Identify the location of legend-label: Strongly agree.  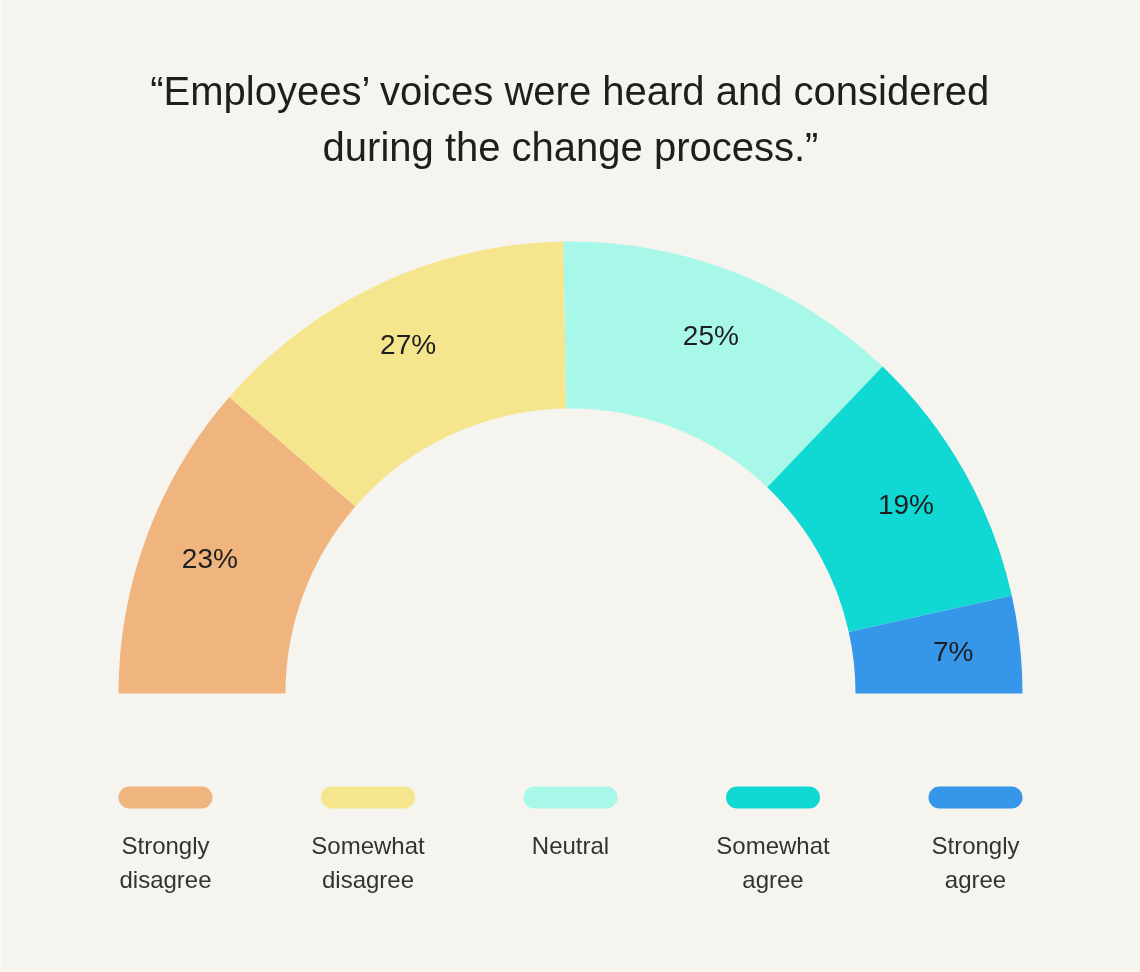
(975, 862).